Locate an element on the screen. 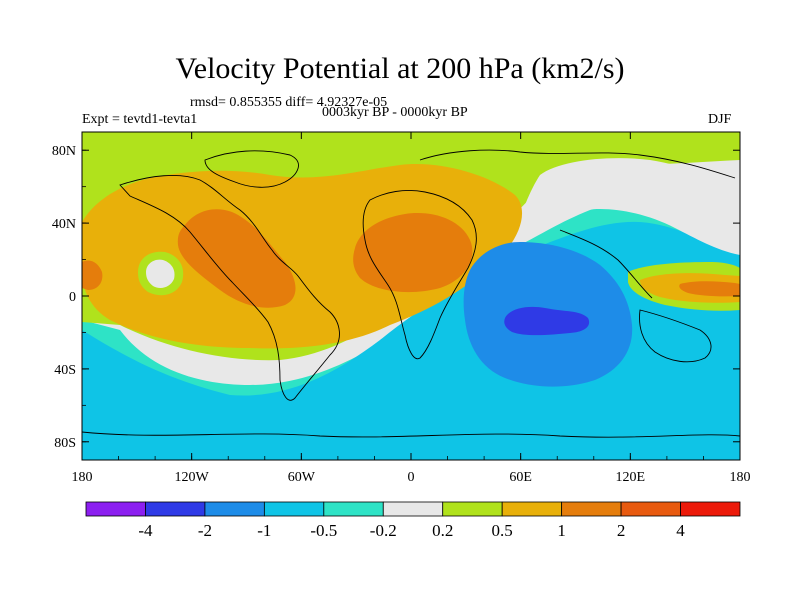 The height and width of the screenshot is (600, 800). eurasia-australia-coast is located at coordinates (577, 256).